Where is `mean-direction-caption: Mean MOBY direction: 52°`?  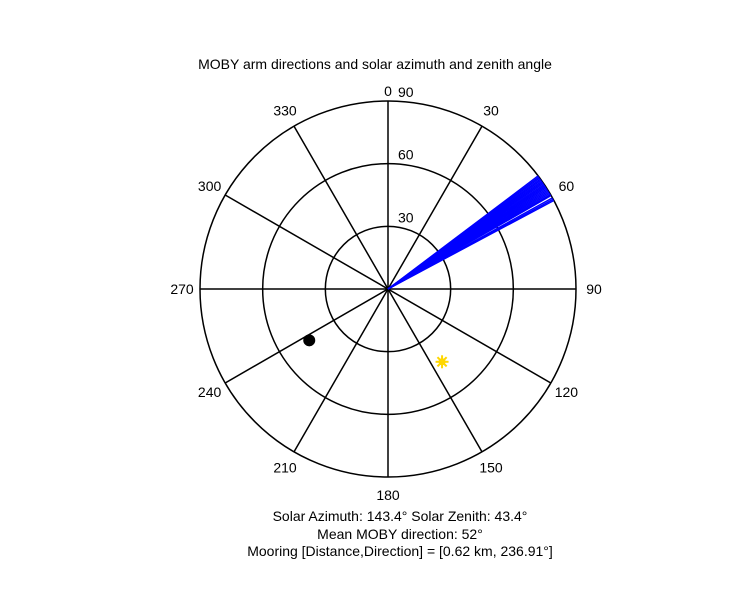 mean-direction-caption: Mean MOBY direction: 52° is located at coordinates (400, 534).